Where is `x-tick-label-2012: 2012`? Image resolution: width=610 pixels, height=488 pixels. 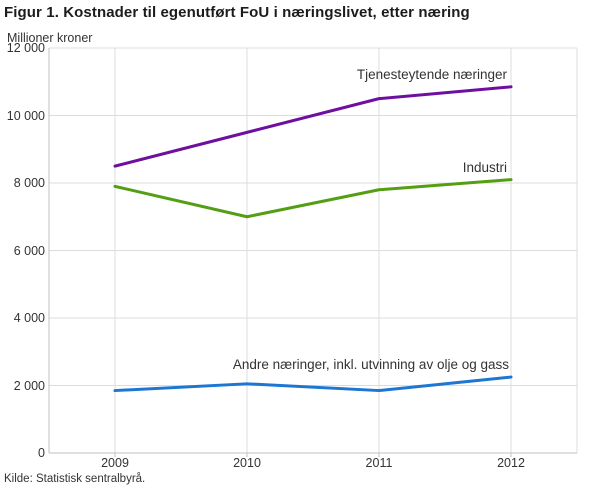
x-tick-label-2012: 2012 is located at coordinates (511, 463).